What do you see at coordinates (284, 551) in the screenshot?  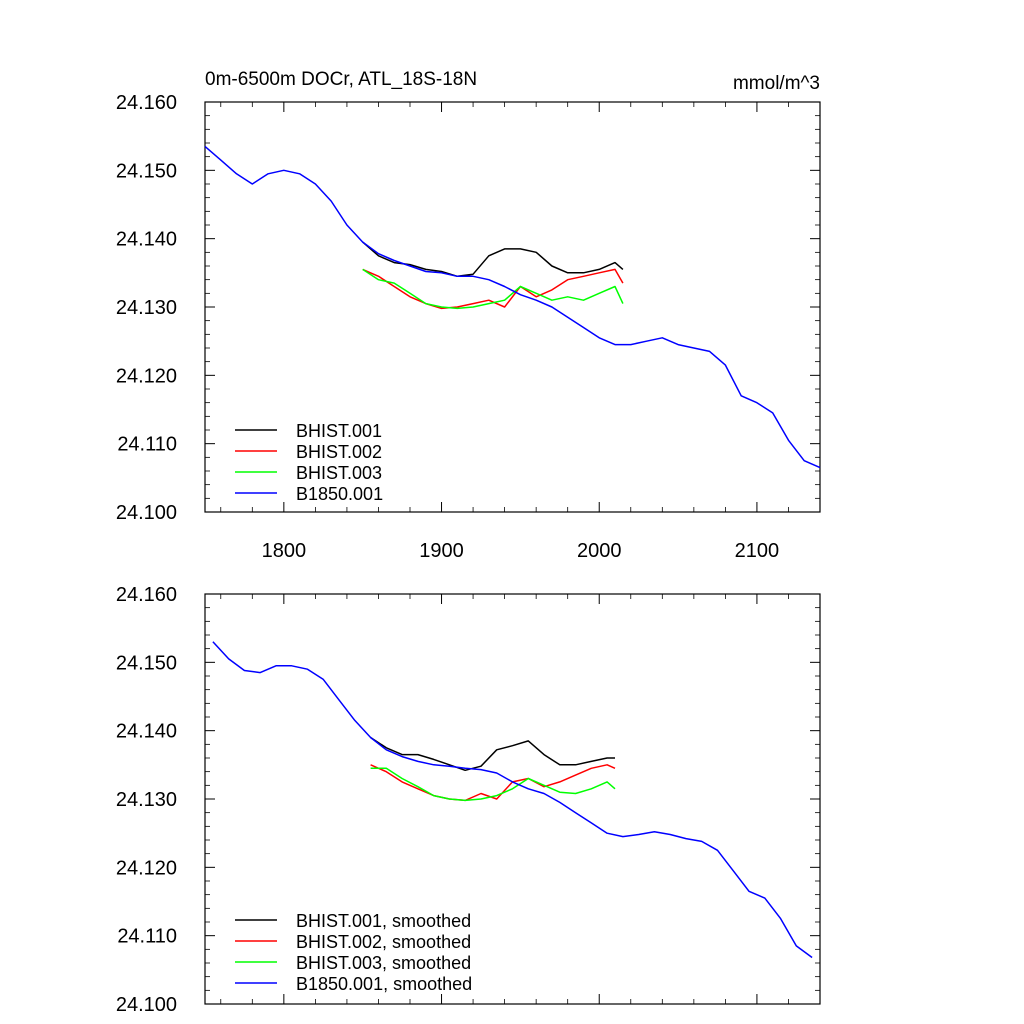 I see `x-tick-label: 1800` at bounding box center [284, 551].